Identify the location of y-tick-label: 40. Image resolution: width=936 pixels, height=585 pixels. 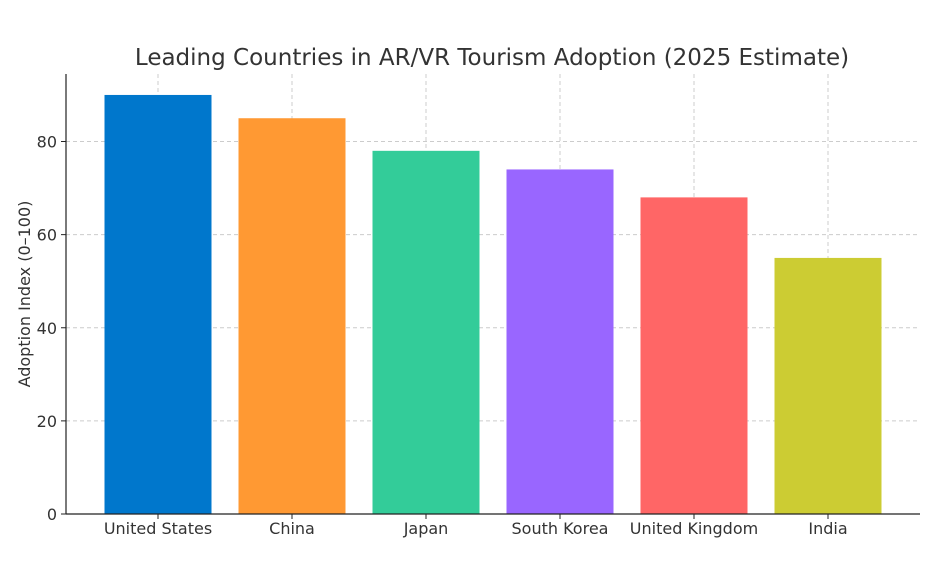
(47, 328).